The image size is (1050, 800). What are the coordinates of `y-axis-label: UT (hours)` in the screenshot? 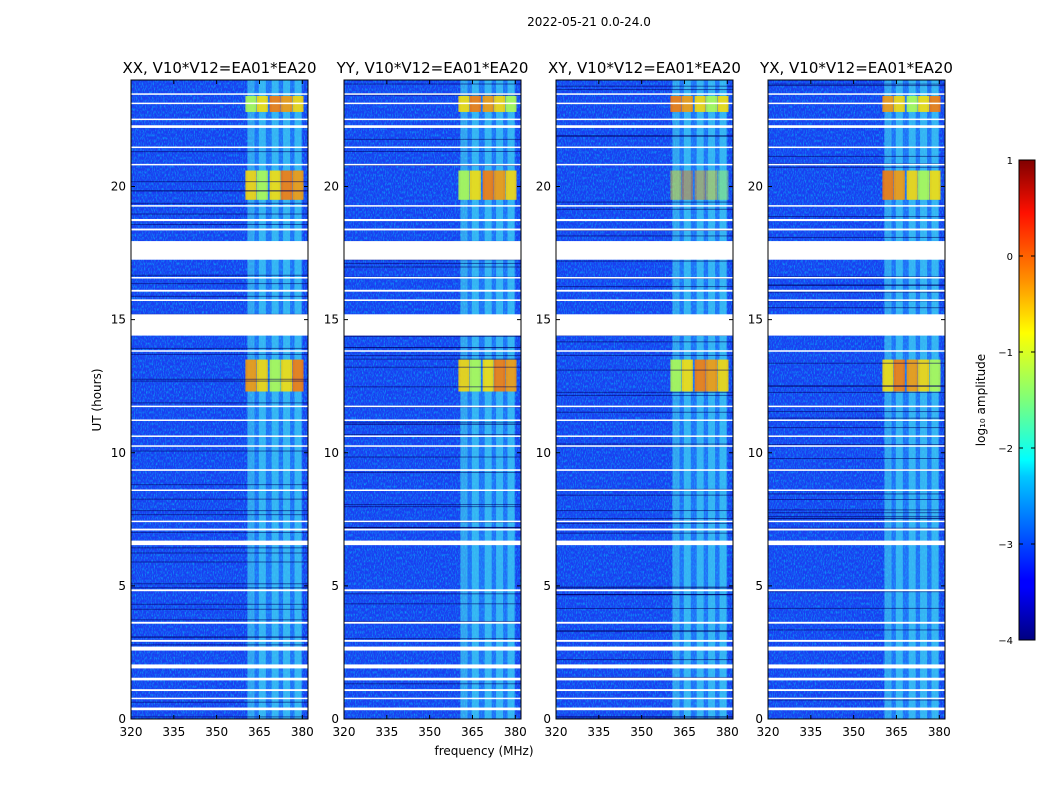 It's located at (97, 399).